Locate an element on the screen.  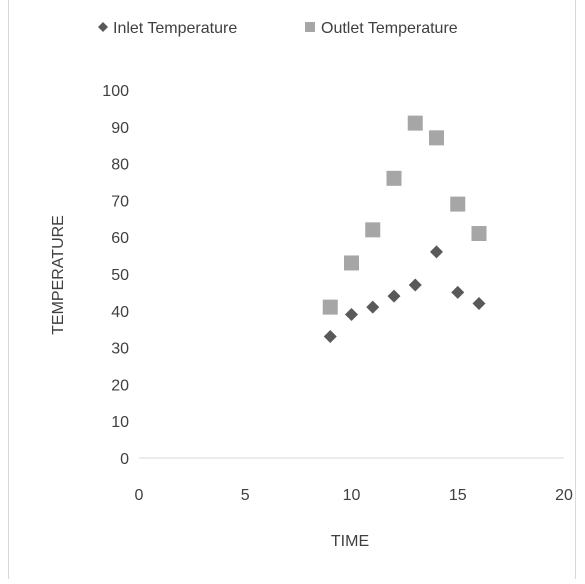
y-tick-label: 50 is located at coordinates (120, 275).